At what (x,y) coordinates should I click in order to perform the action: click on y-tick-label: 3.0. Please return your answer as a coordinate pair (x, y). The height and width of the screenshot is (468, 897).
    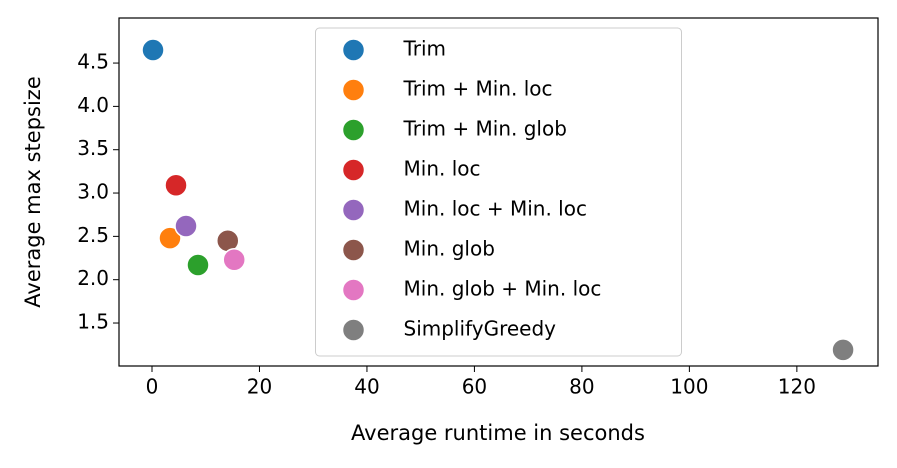
    Looking at the image, I should click on (93, 192).